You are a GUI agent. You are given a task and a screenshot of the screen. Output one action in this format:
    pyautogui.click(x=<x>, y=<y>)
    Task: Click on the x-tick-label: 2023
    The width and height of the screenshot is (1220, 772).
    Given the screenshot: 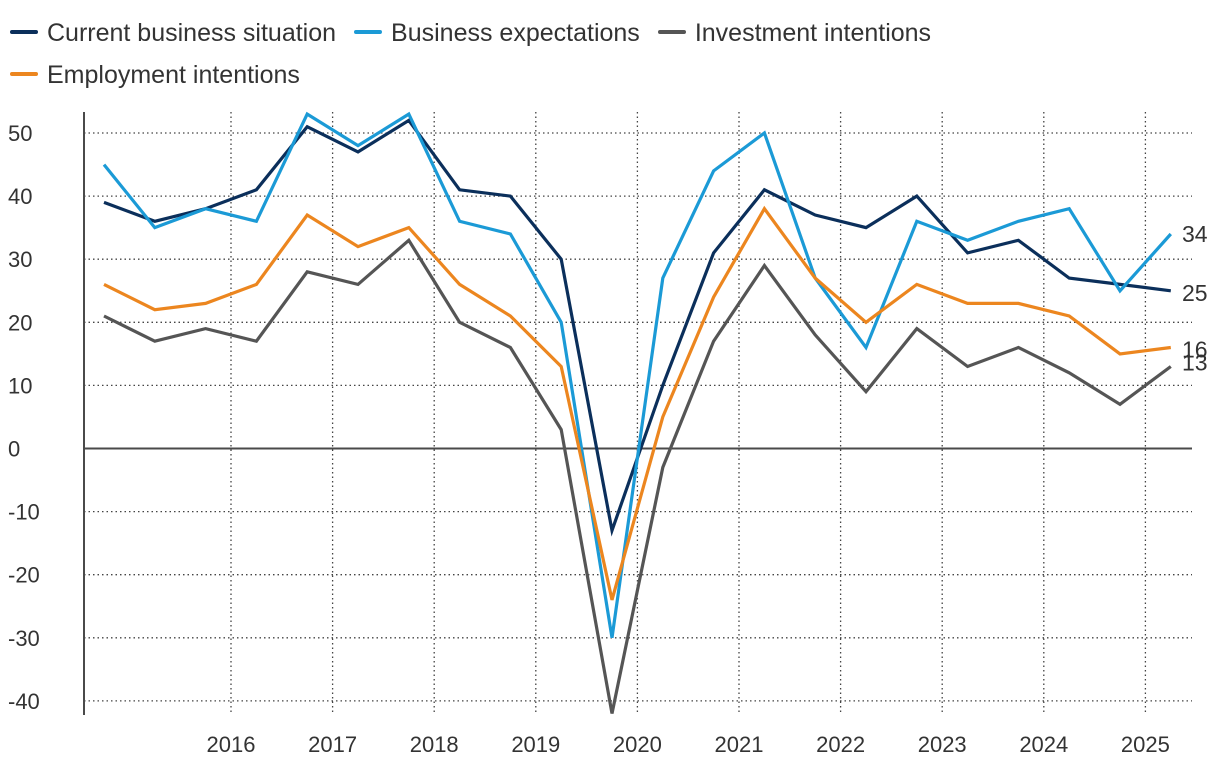 What is the action you would take?
    pyautogui.click(x=942, y=744)
    